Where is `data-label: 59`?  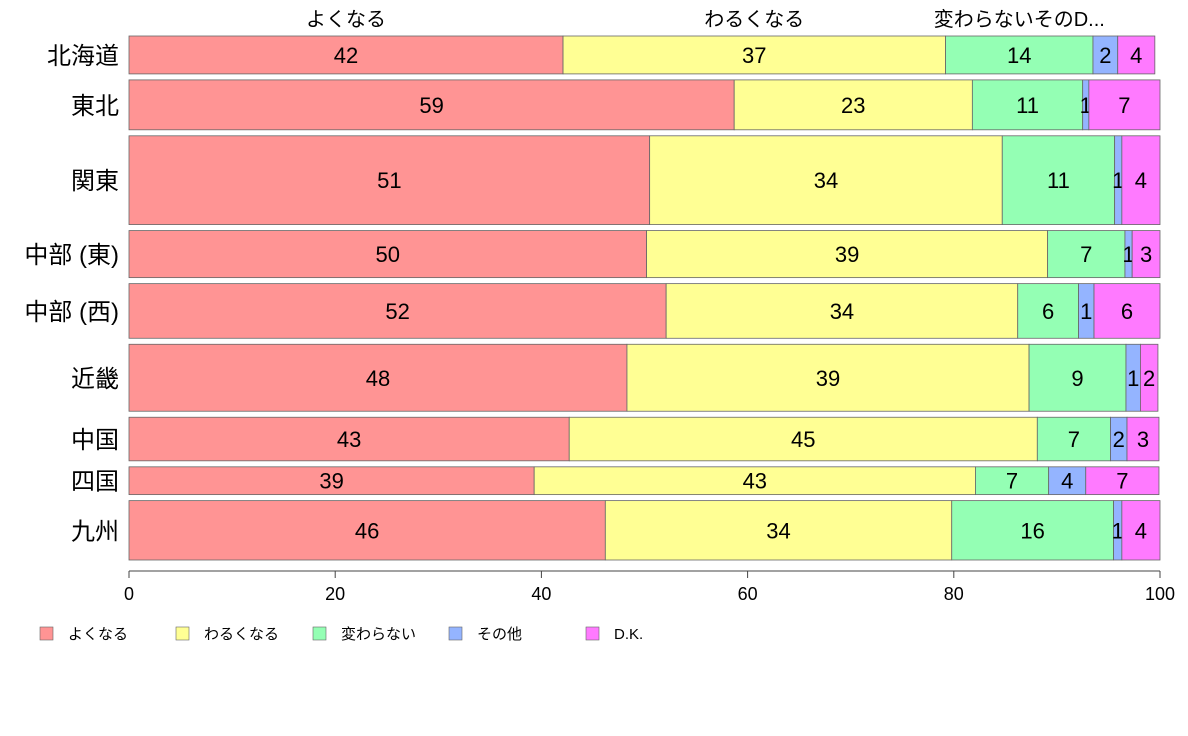
data-label: 59 is located at coordinates (431, 105).